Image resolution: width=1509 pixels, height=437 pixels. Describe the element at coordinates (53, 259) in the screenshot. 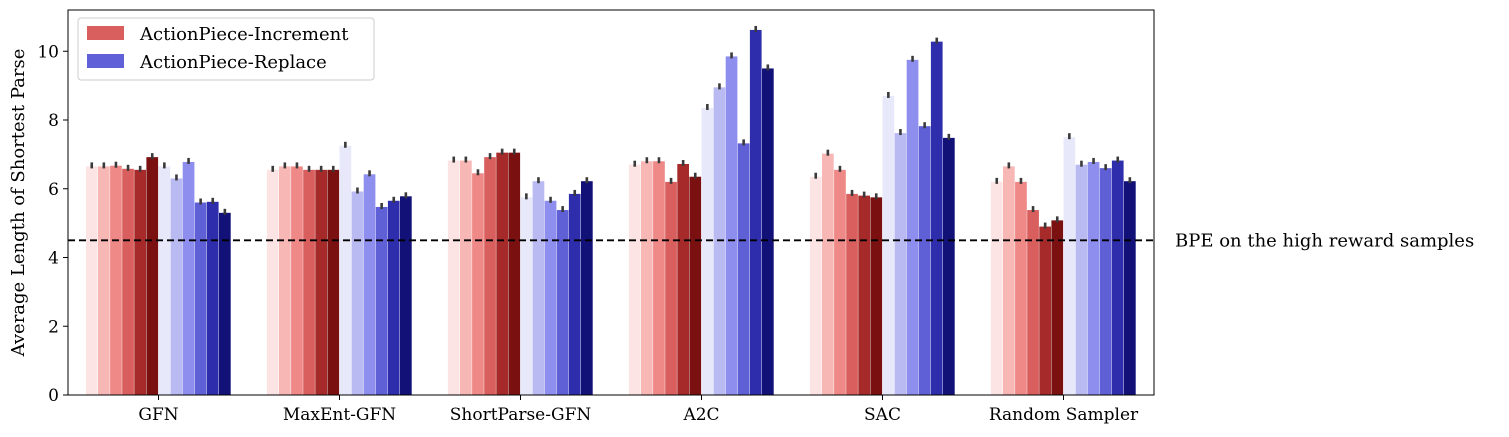

I see `y-tick-label: 4` at that location.